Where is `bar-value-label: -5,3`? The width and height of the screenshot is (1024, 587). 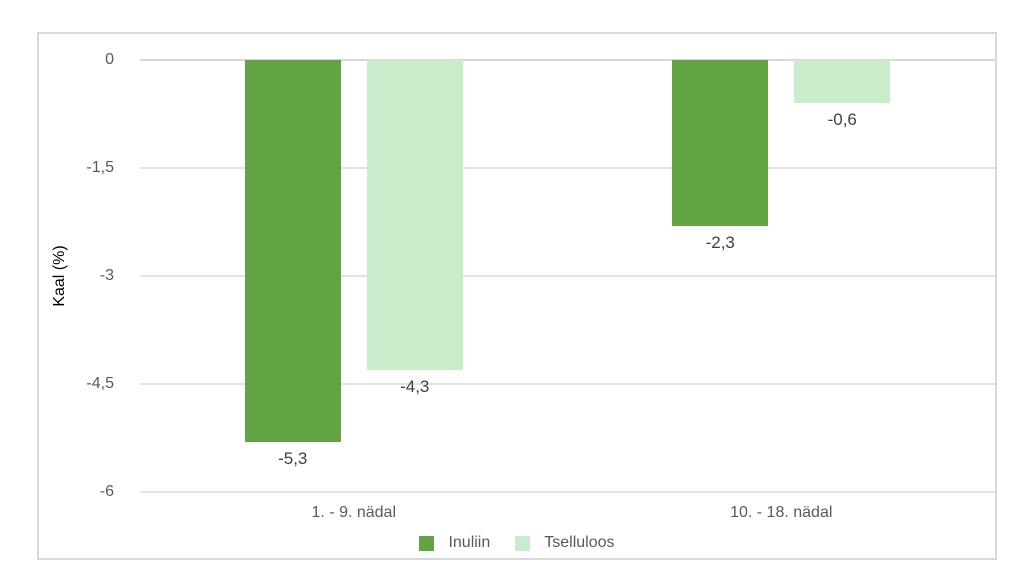 bar-value-label: -5,3 is located at coordinates (293, 458).